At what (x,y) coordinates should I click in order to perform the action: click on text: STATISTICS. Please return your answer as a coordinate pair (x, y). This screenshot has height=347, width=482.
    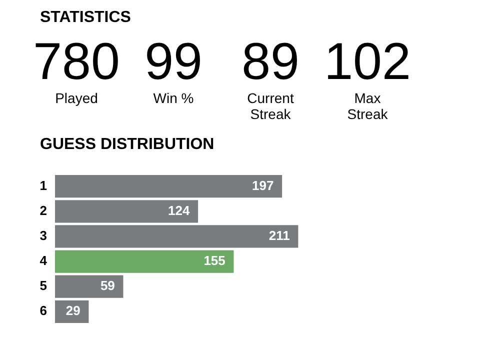
    Looking at the image, I should click on (85, 18).